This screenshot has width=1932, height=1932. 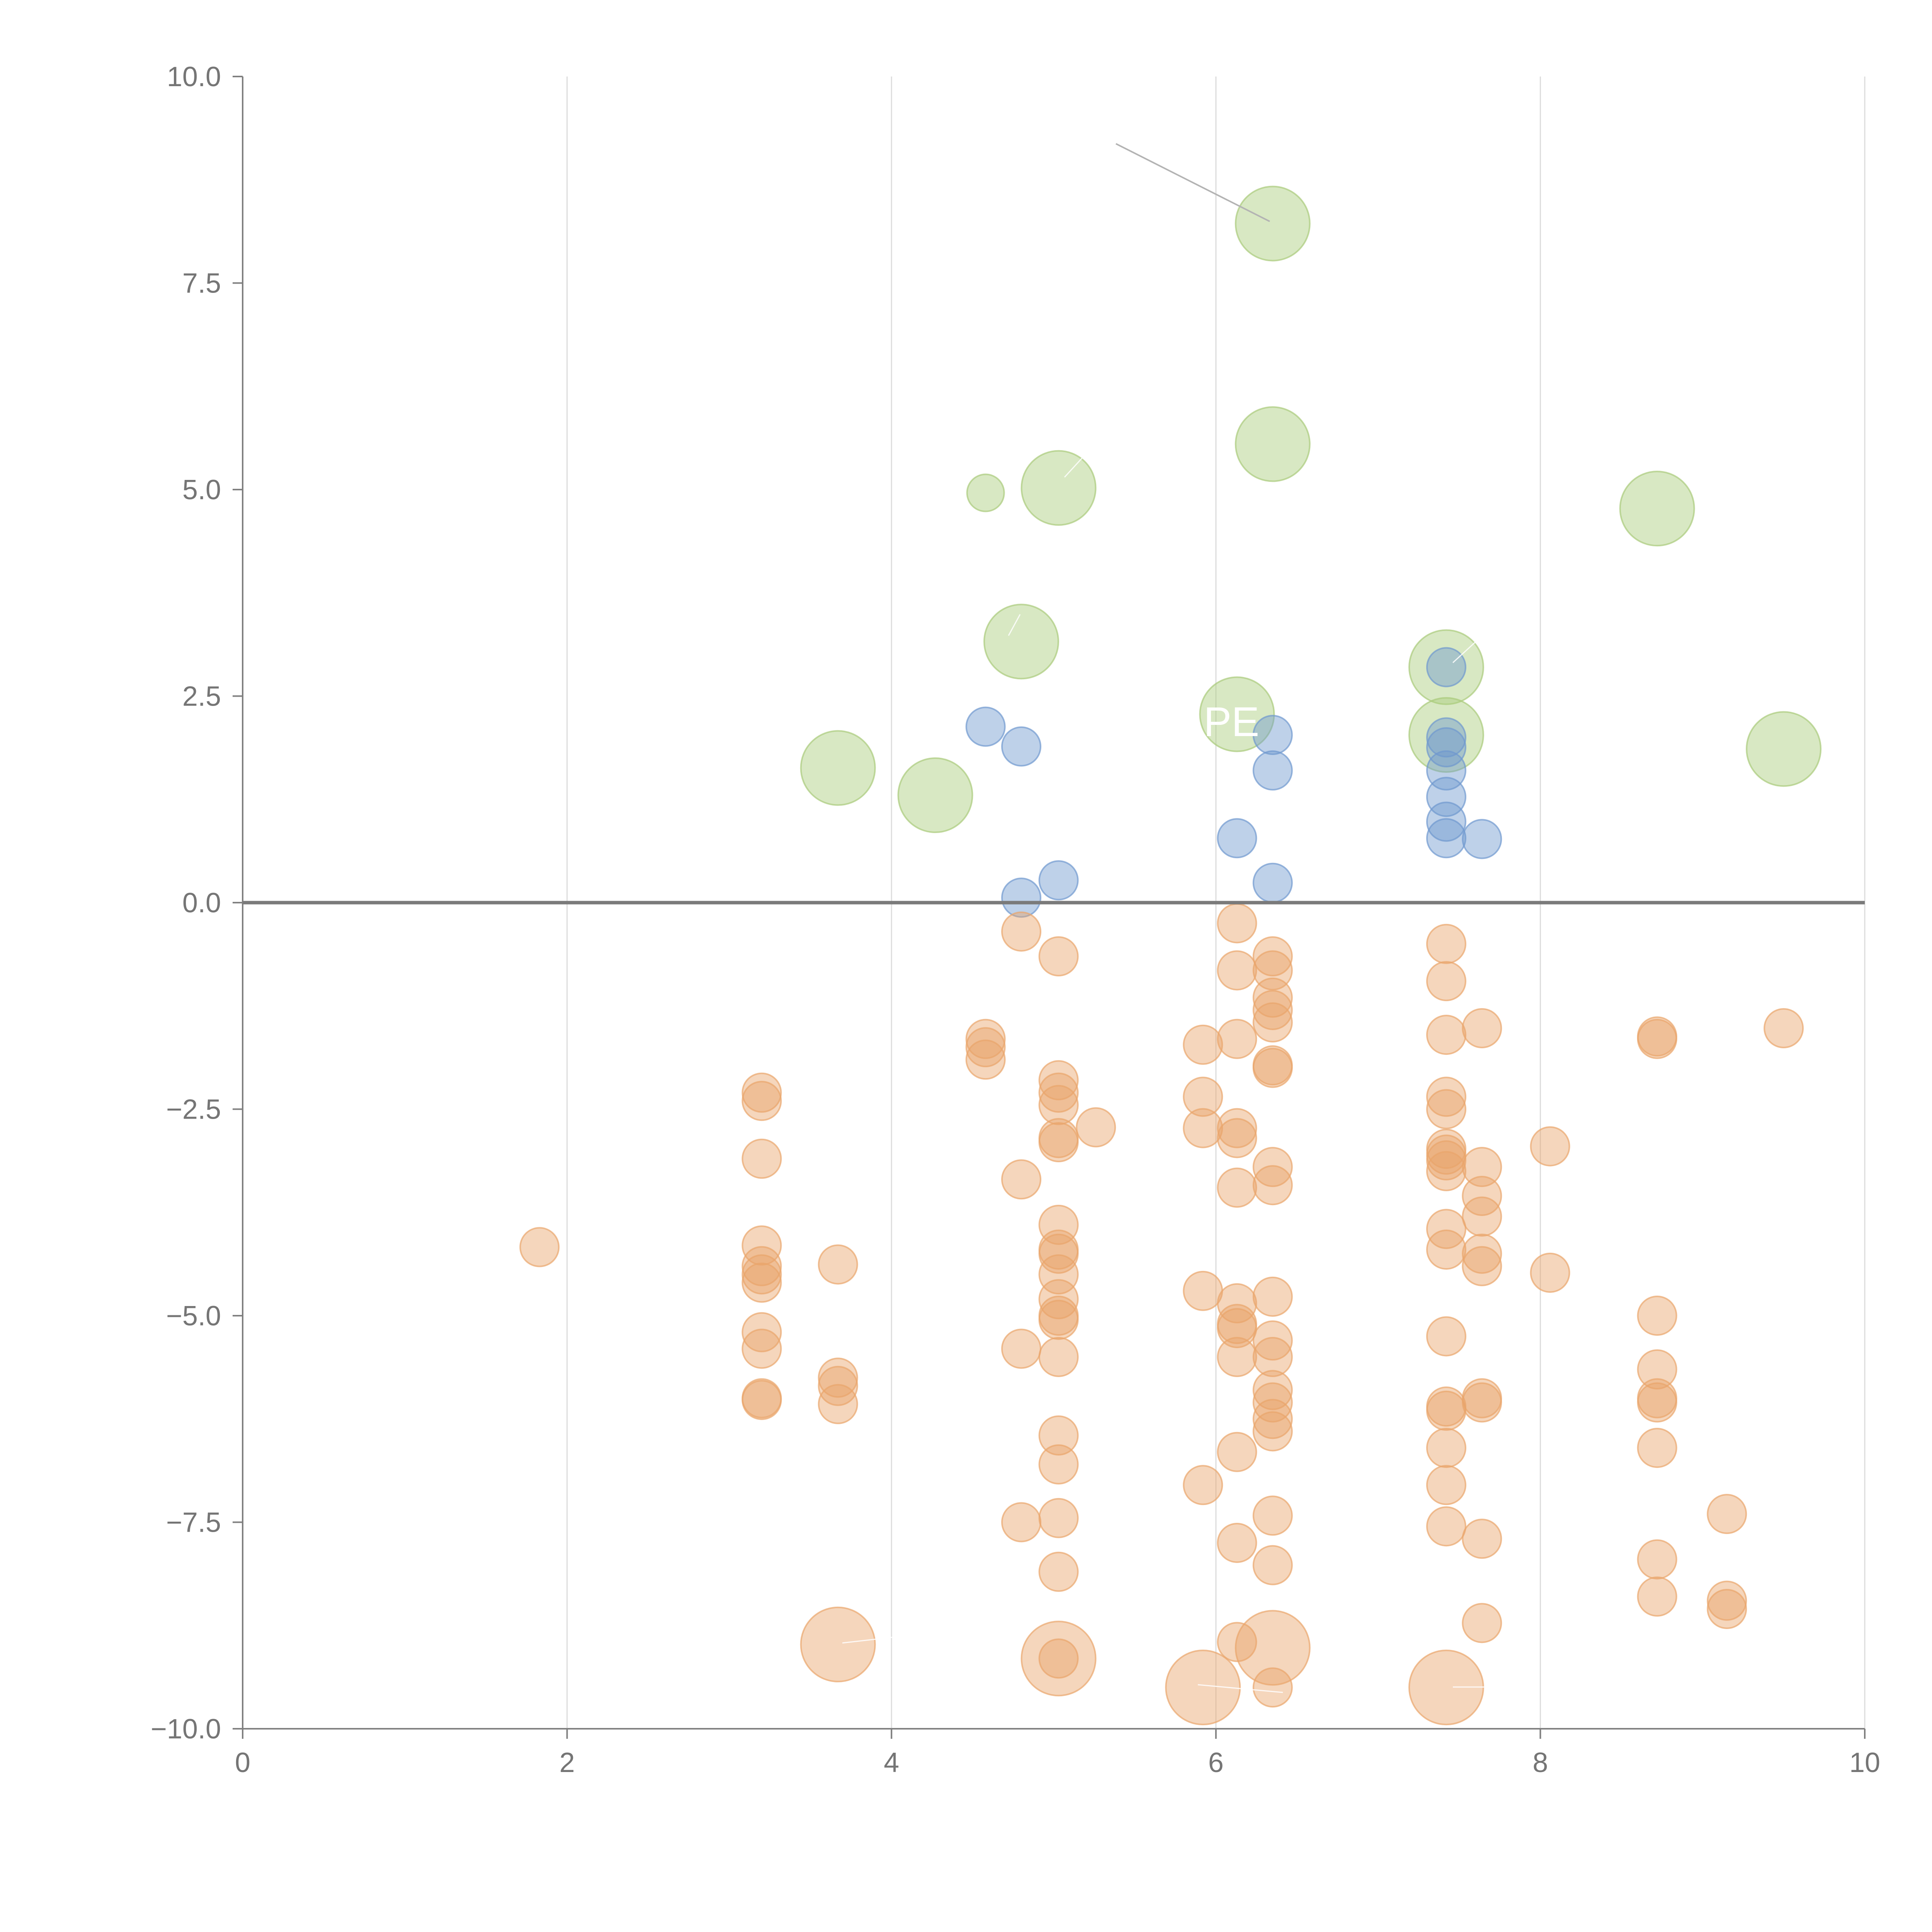 I want to click on x-tick-label: 8, so click(x=1540, y=1763).